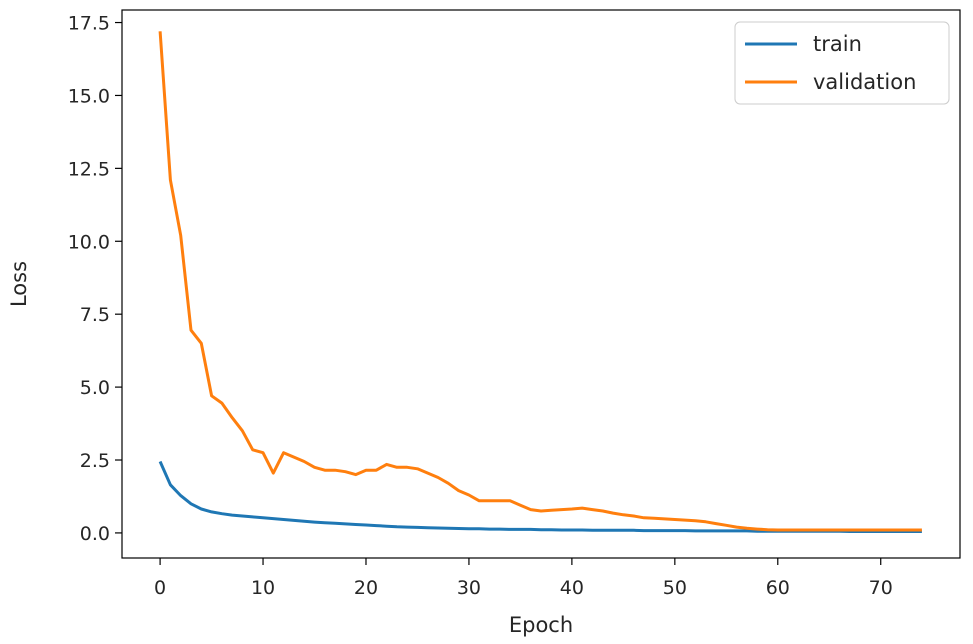  I want to click on x-tick-label: 20, so click(366, 588).